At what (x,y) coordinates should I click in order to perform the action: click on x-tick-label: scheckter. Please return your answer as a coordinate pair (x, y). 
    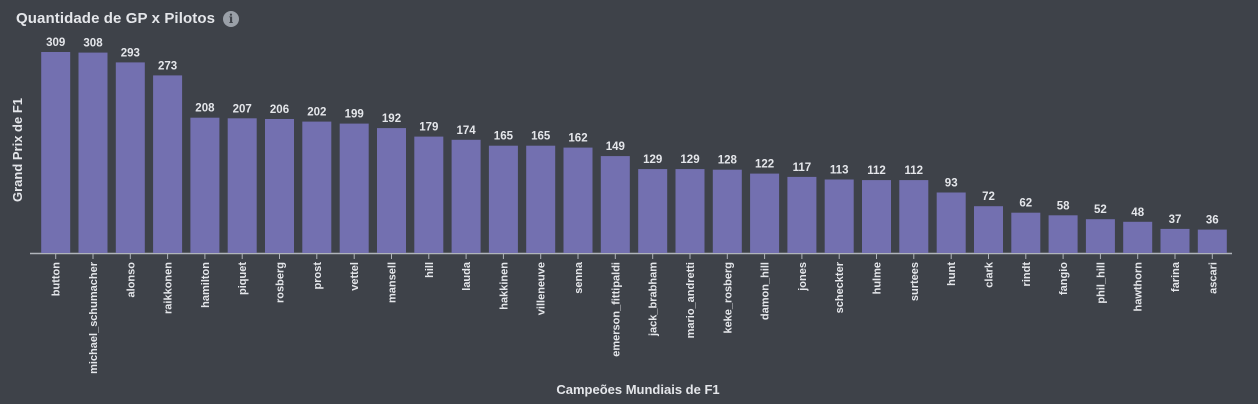
    Looking at the image, I should click on (840, 287).